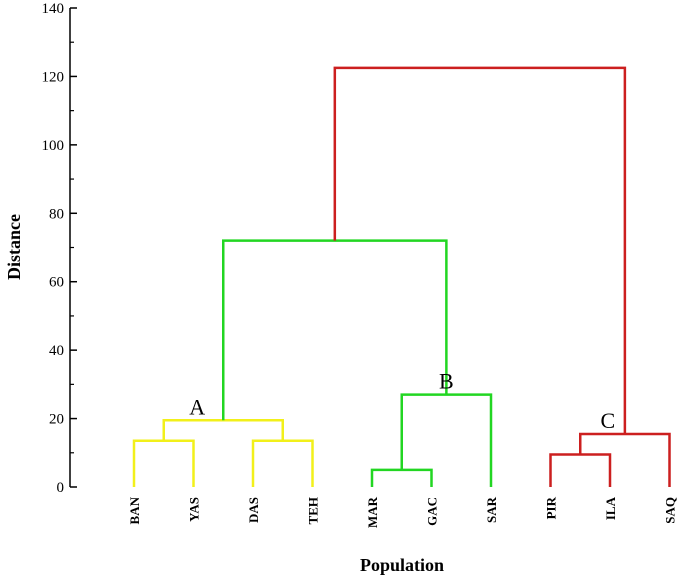 This screenshot has width=685, height=587. Describe the element at coordinates (197, 406) in the screenshot. I see `cluster-label: A` at that location.